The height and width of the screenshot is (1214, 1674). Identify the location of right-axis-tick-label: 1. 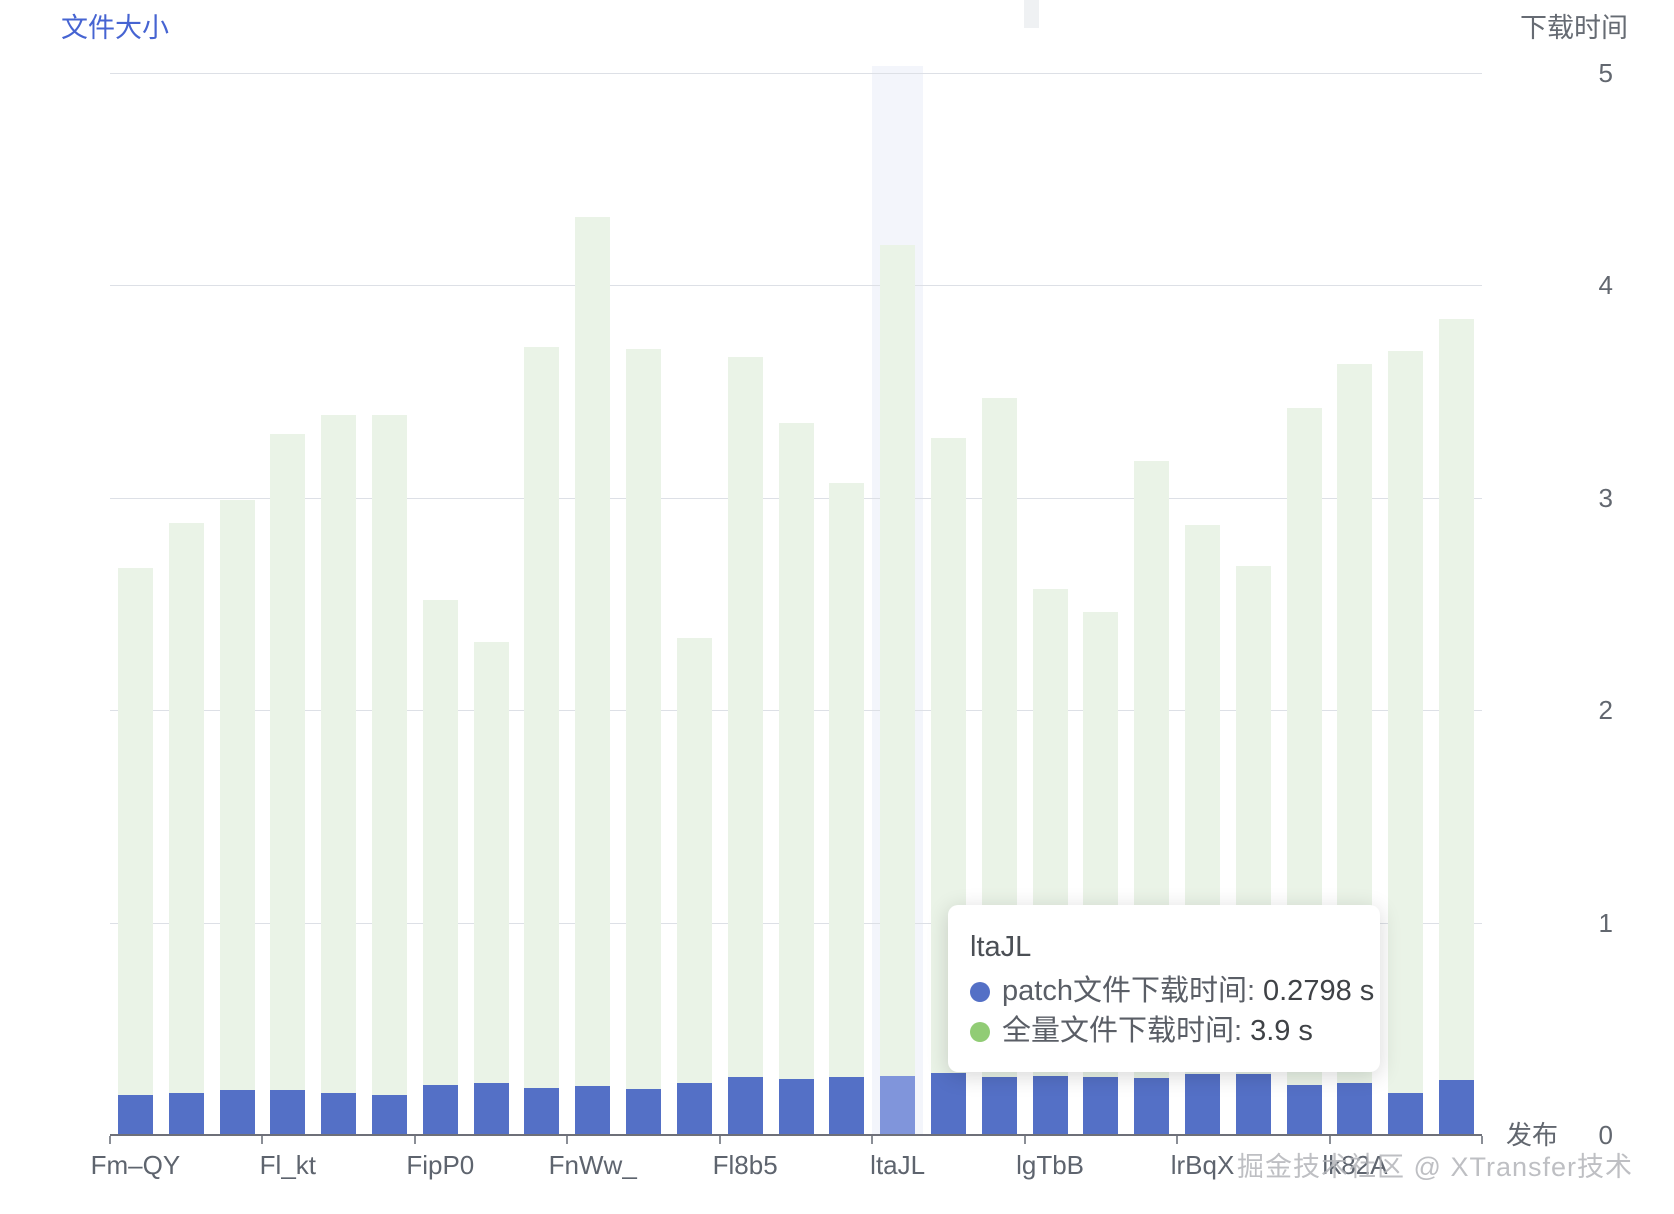
(1605, 922).